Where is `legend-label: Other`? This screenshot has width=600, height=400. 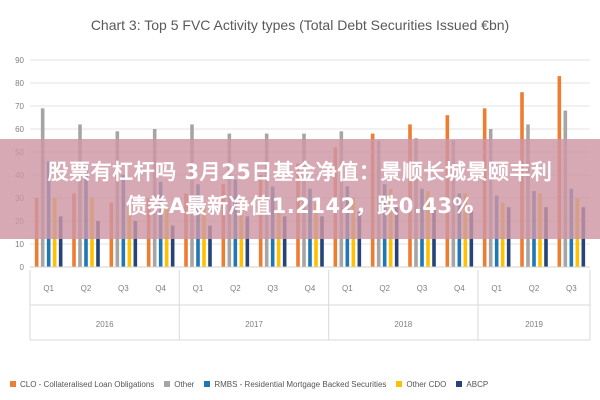
legend-label: Other is located at coordinates (184, 384).